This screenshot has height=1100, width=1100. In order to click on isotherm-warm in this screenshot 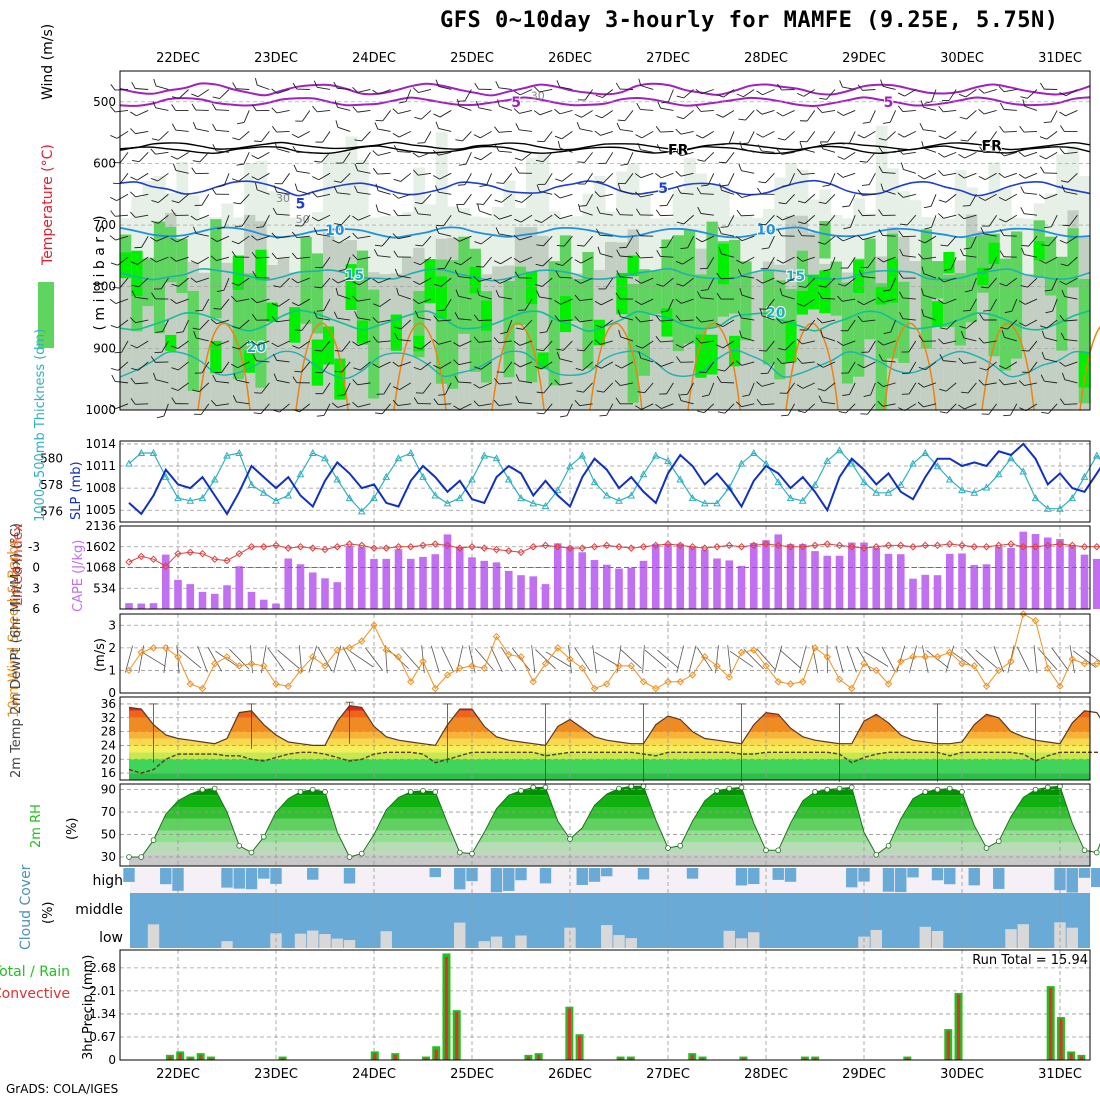, I will do `click(322, 366)`.